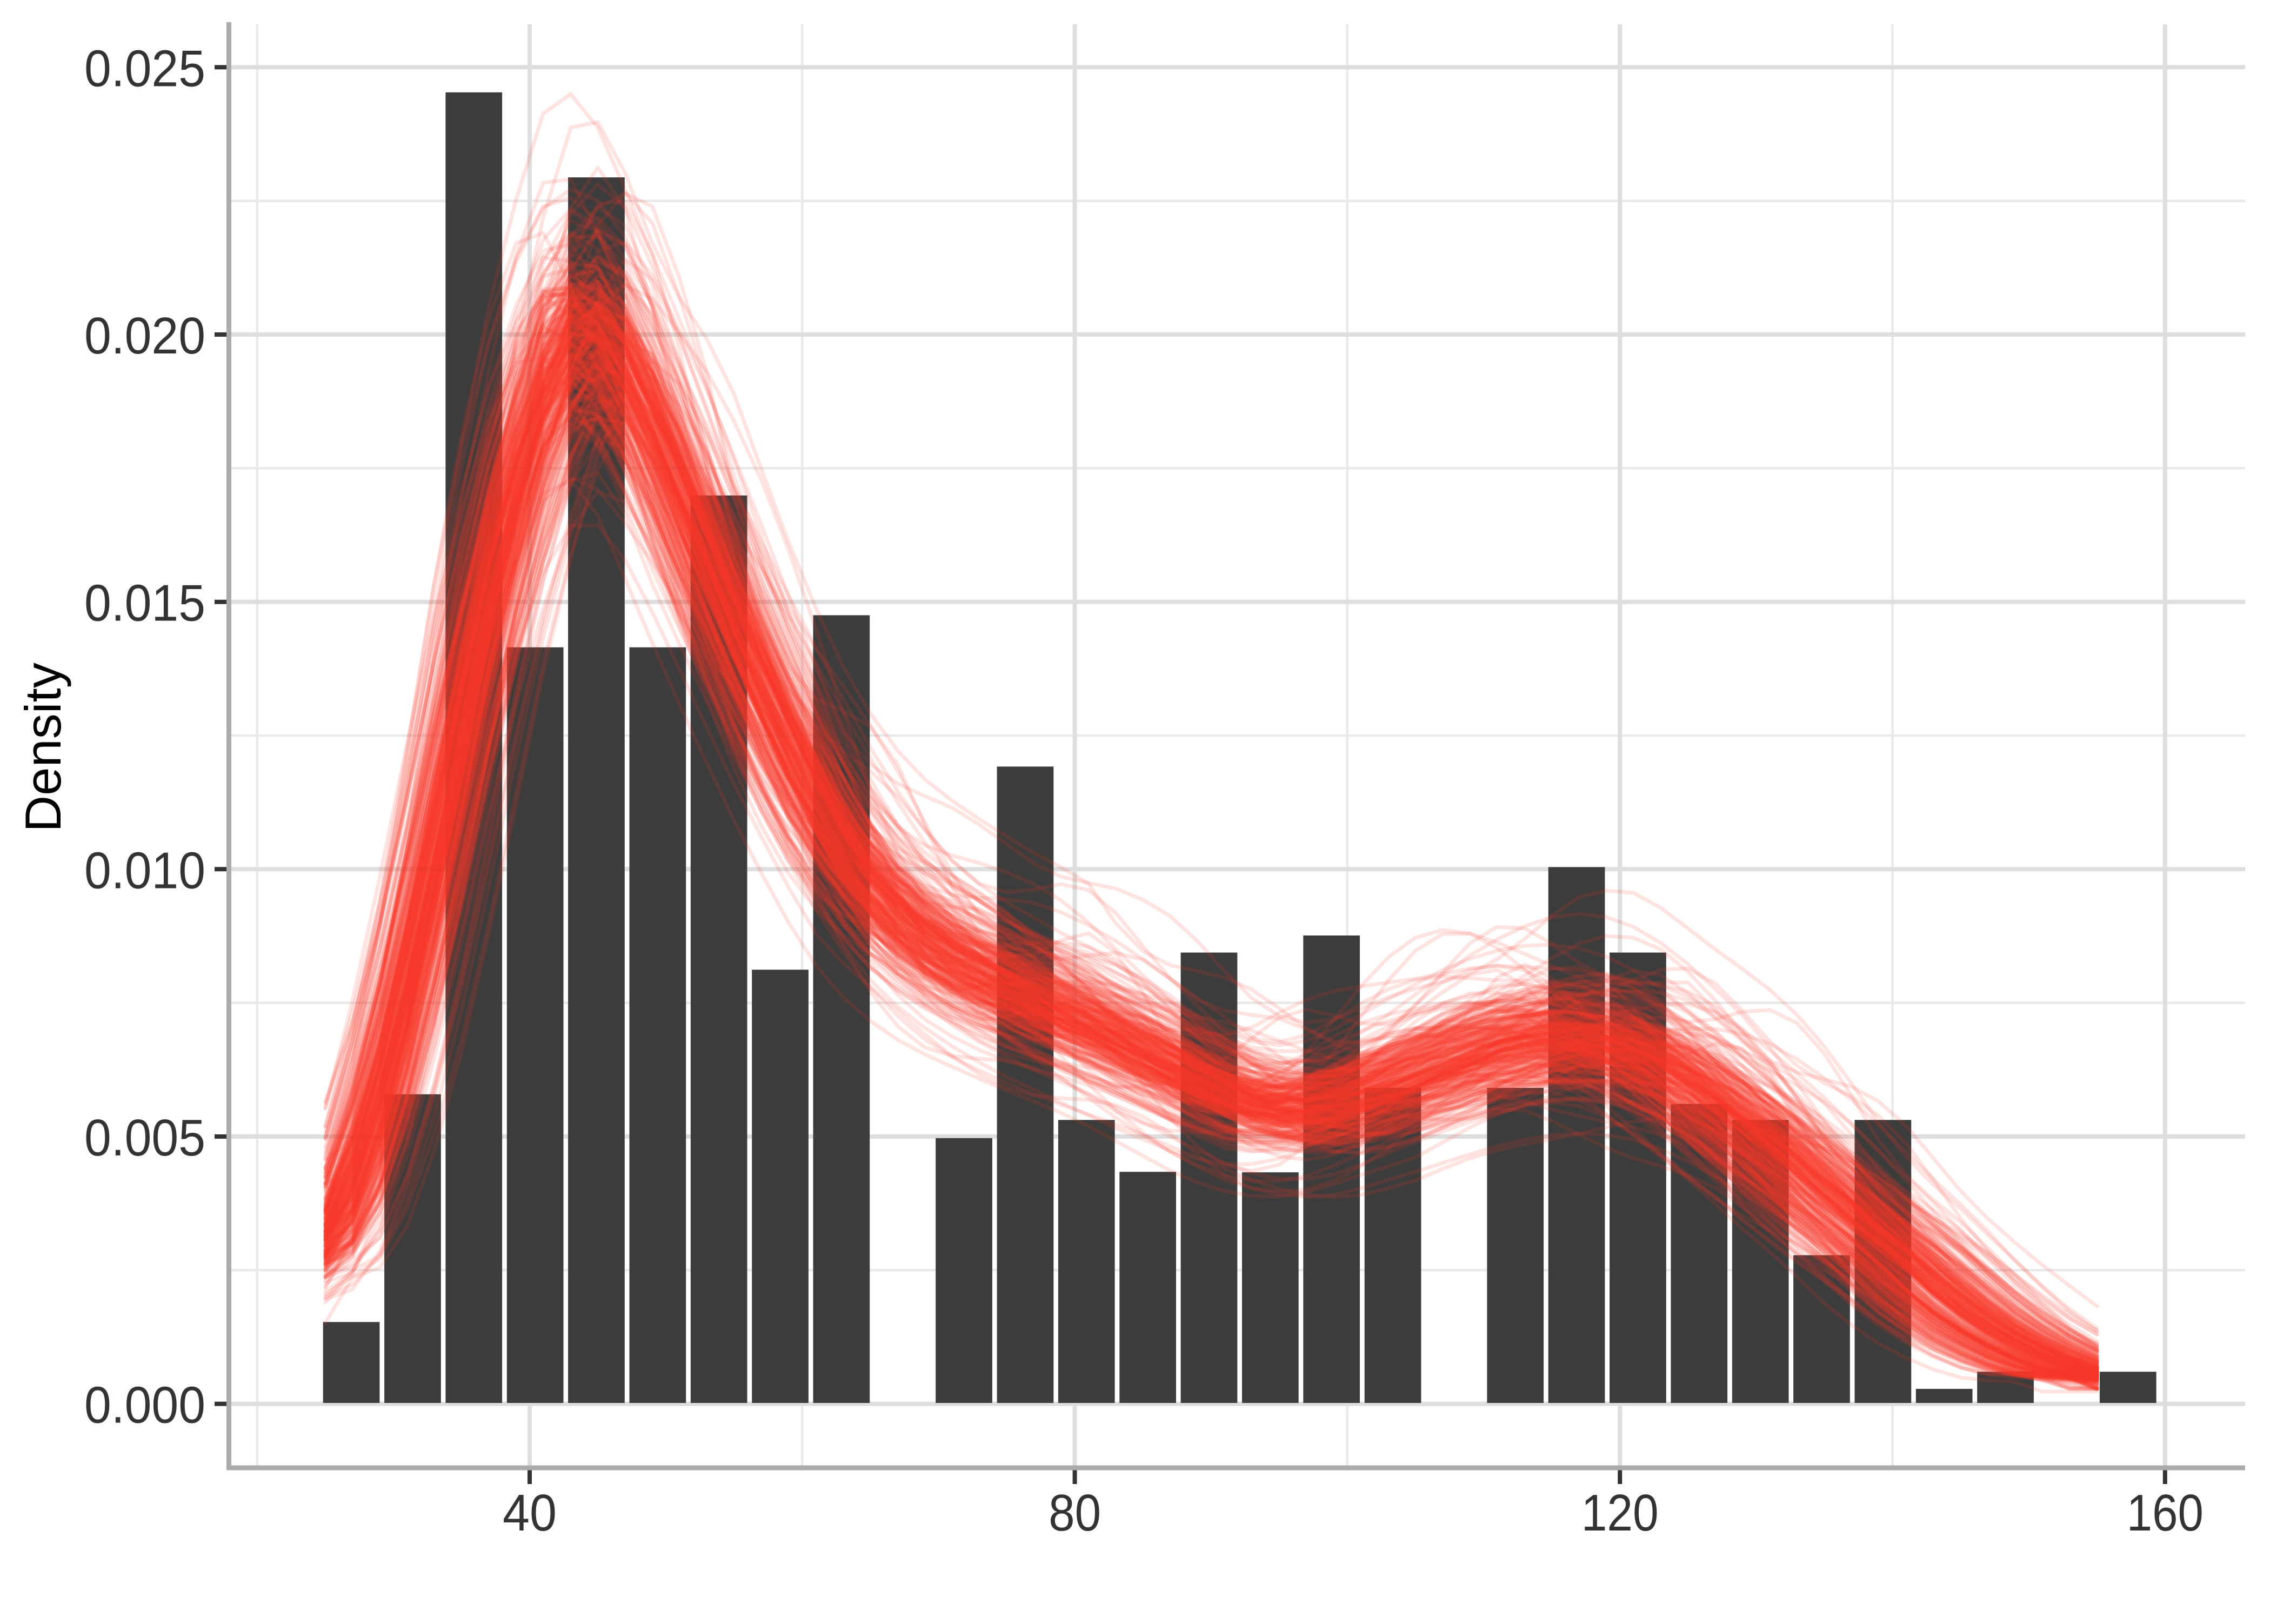 The width and height of the screenshot is (2270, 1624). Describe the element at coordinates (144, 68) in the screenshot. I see `svg-text: 0.025` at that location.